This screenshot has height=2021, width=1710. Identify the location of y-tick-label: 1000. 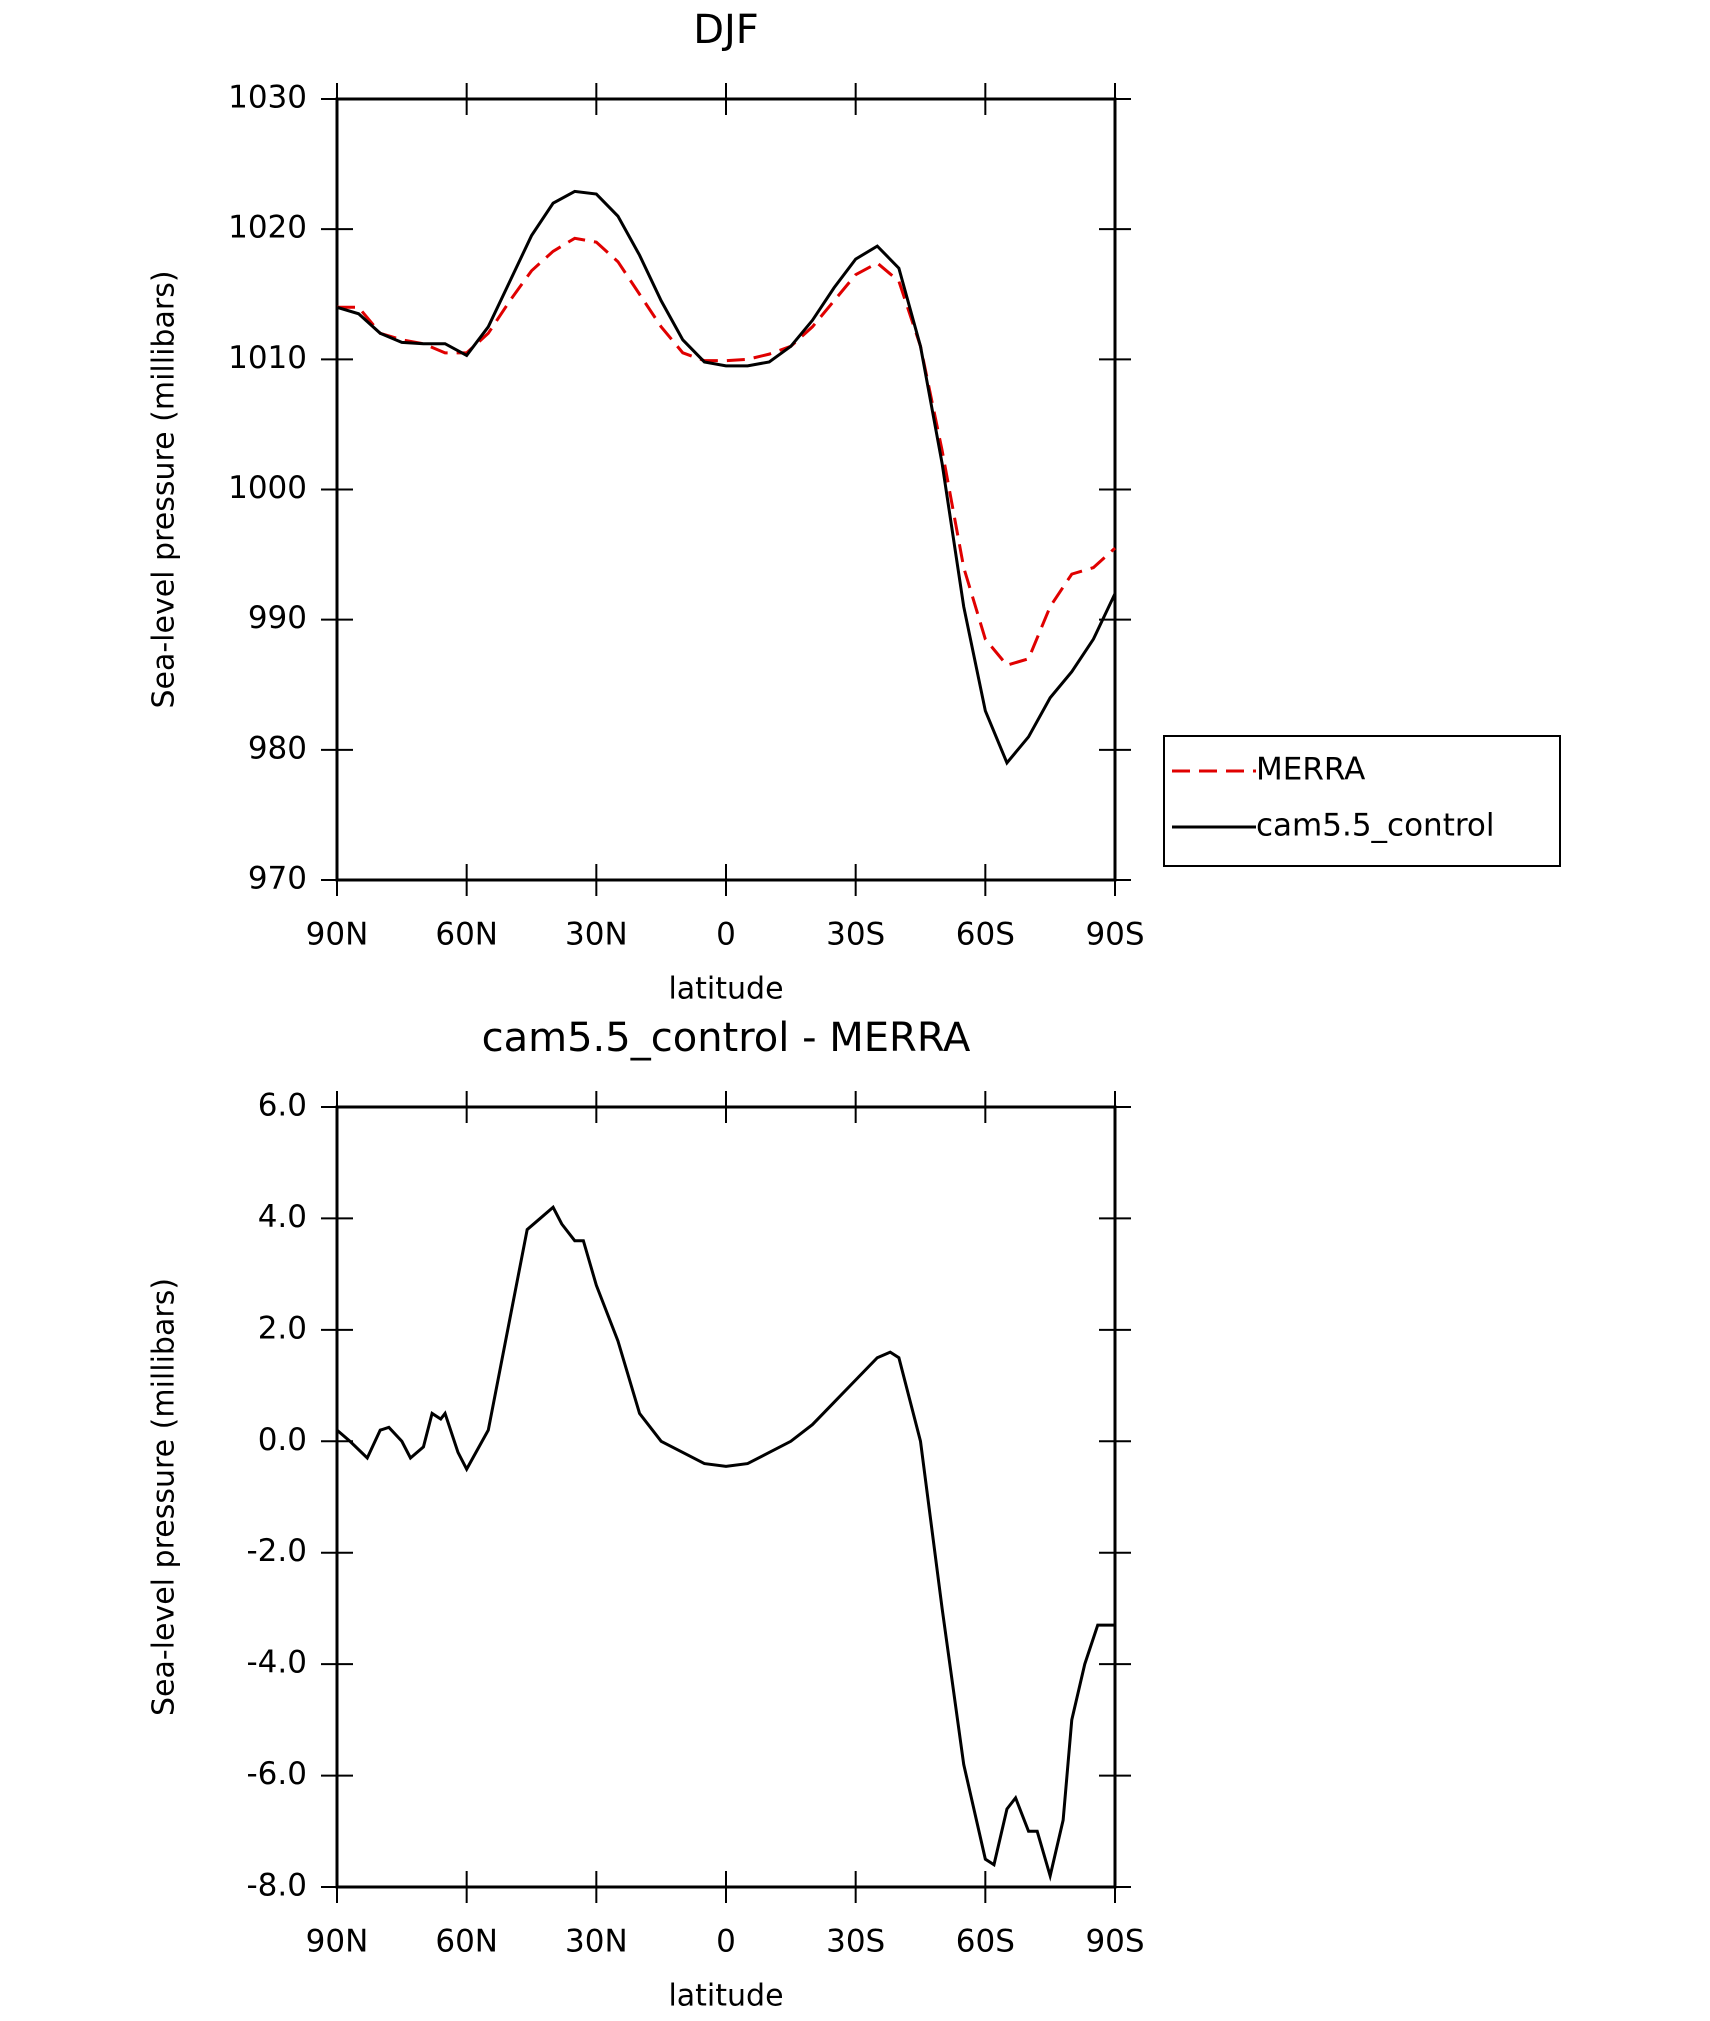
(267, 488).